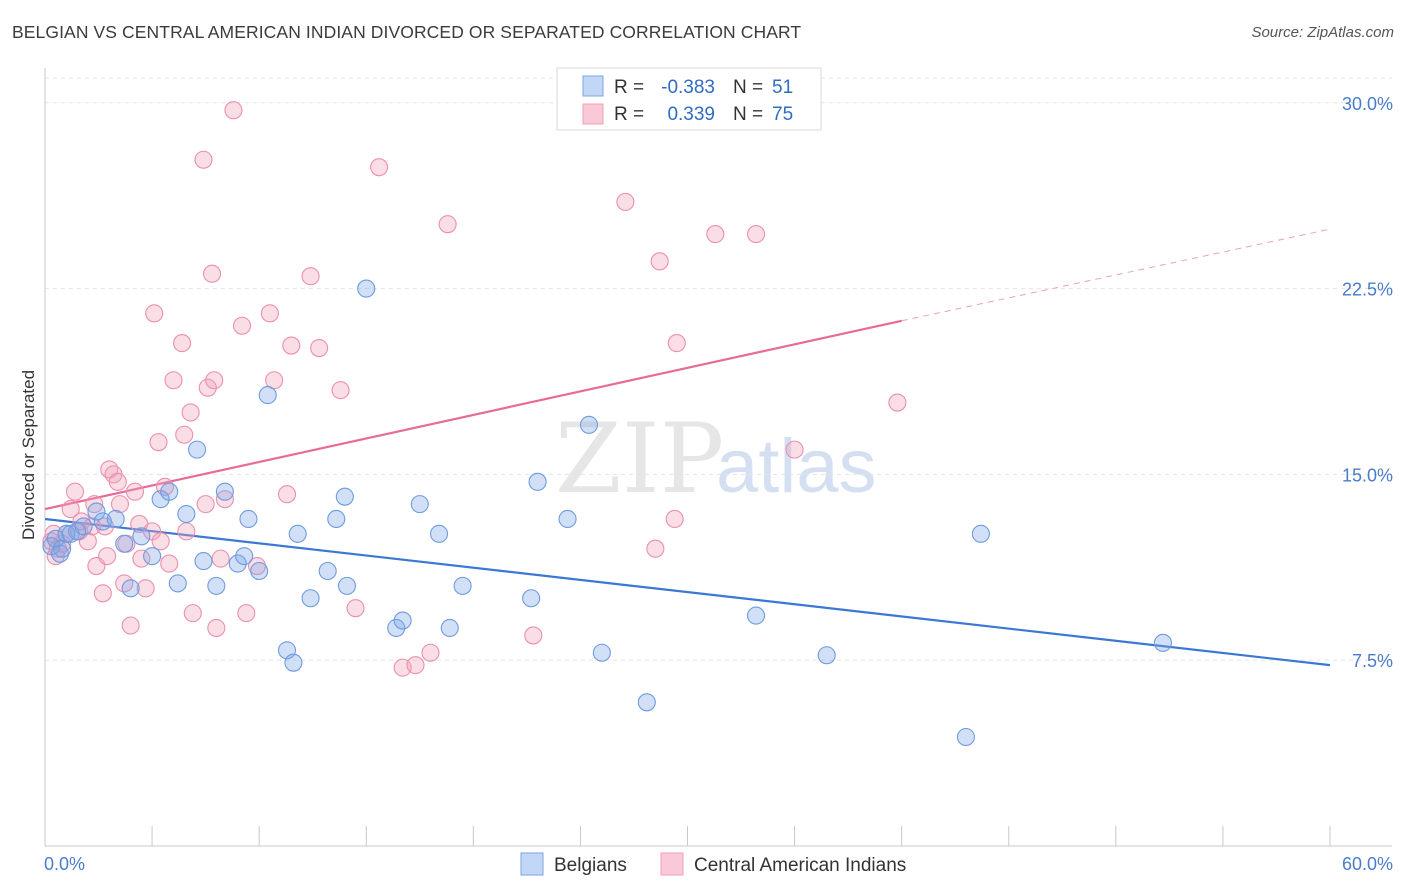  Describe the element at coordinates (782, 114) in the screenshot. I see `legend-n-value-2: 75` at that location.